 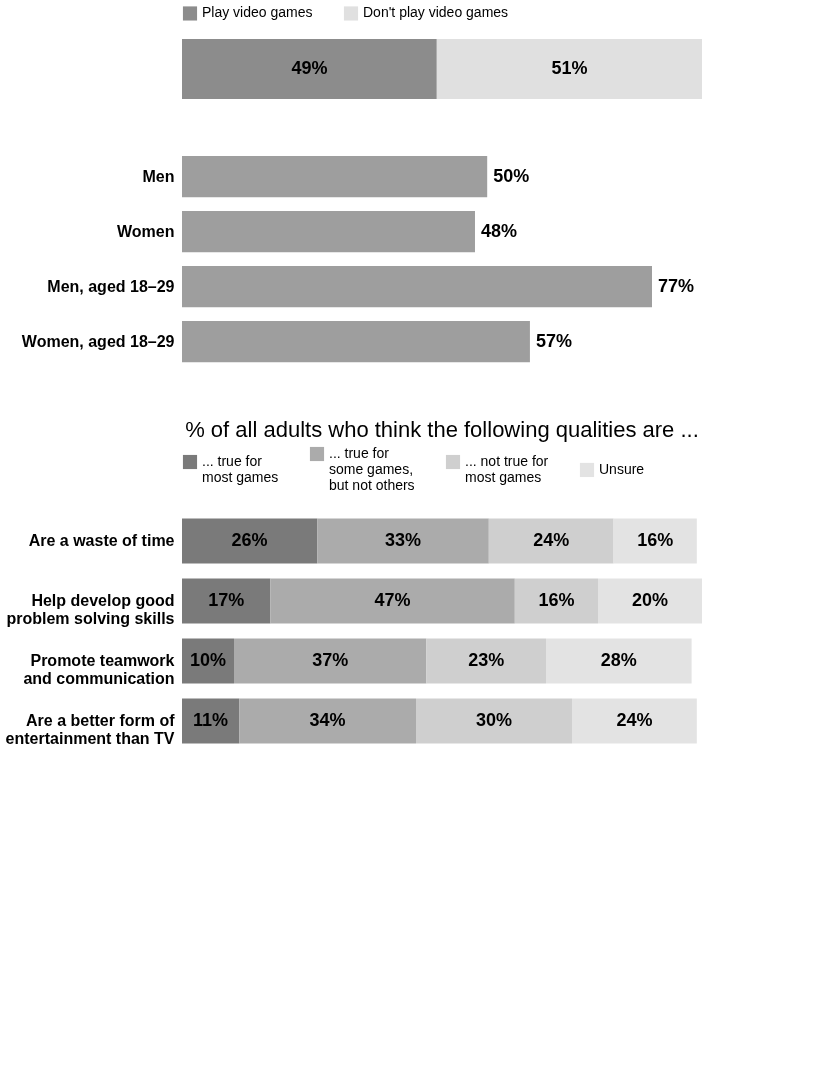 I want to click on data-label: 28%, so click(x=618, y=660).